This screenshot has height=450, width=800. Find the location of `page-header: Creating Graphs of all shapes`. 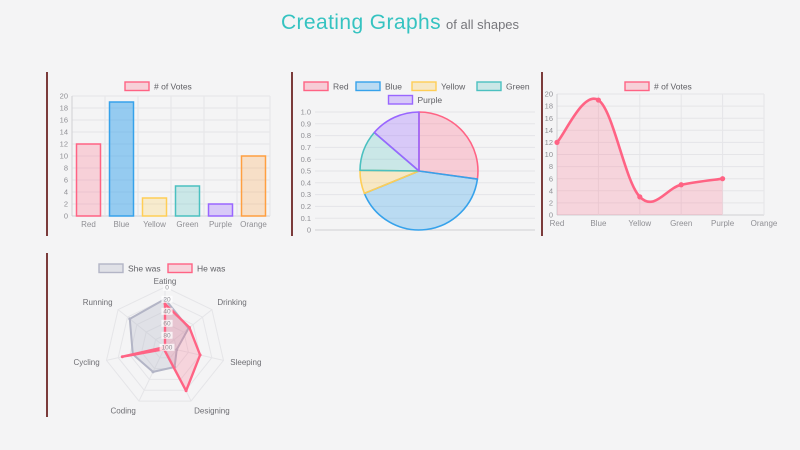

page-header: Creating Graphs of all shapes is located at coordinates (400, 23).